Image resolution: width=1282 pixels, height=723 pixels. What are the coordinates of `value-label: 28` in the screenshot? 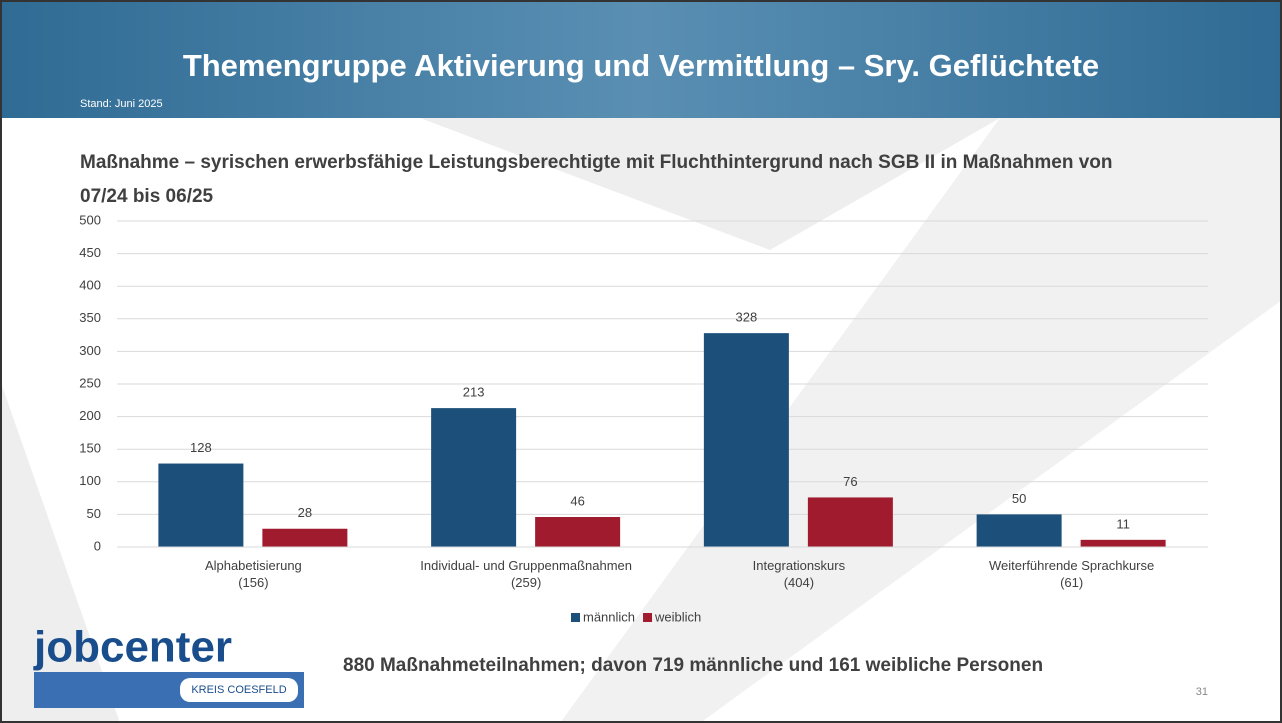 It's located at (305, 512).